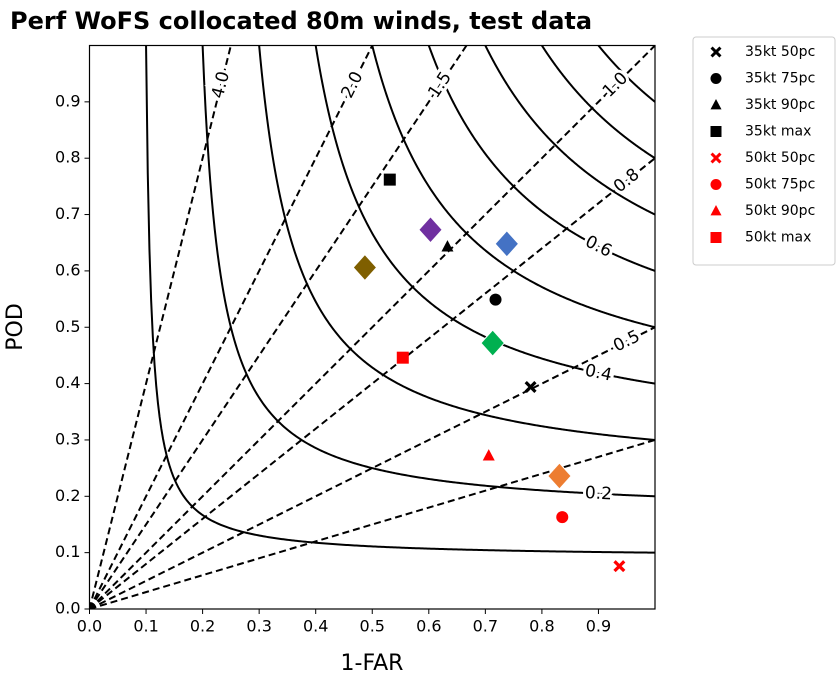 Image resolution: width=839 pixels, height=682 pixels. What do you see at coordinates (67, 551) in the screenshot?
I see `y-tick-label: 0.1` at bounding box center [67, 551].